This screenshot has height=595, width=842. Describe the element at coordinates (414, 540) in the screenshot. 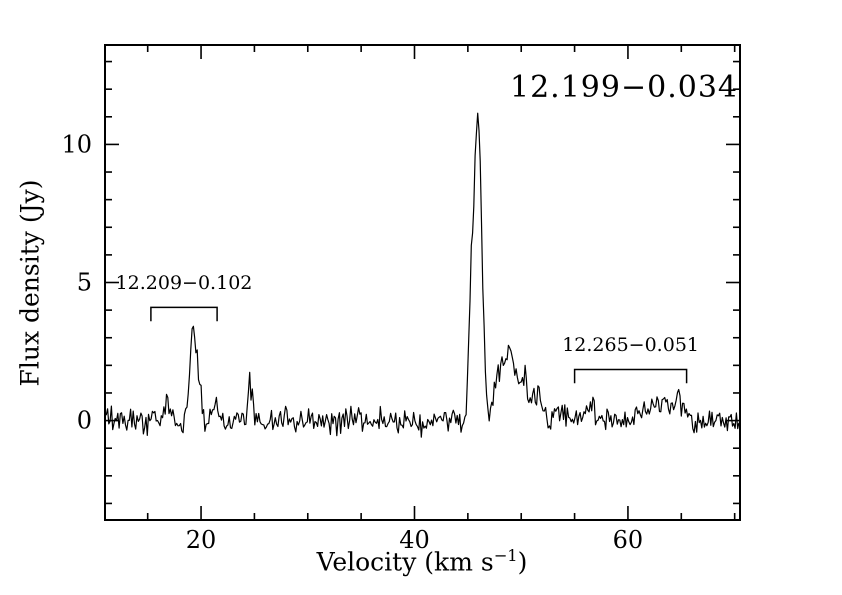

I see `x-tick-label: 40` at that location.